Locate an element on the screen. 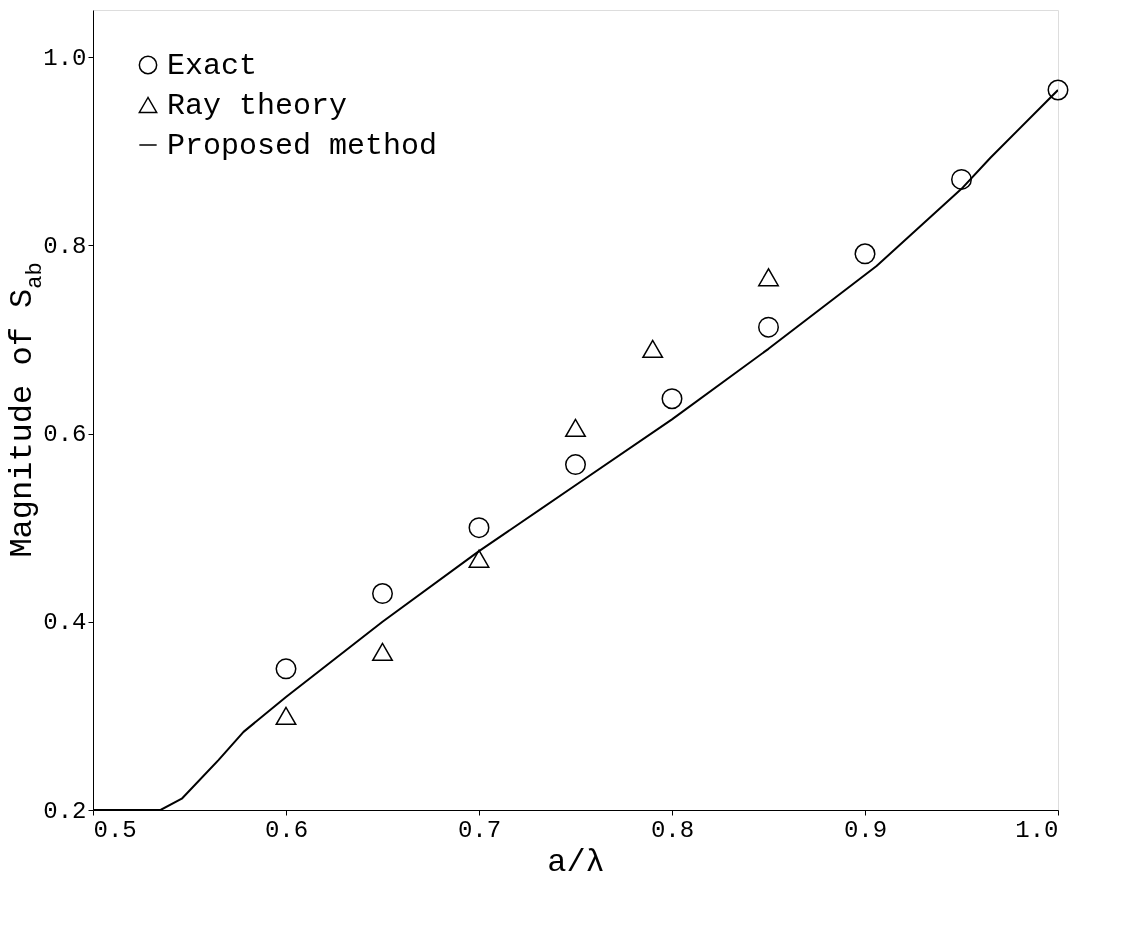  y-tick-label: 1.0 is located at coordinates (65, 58).